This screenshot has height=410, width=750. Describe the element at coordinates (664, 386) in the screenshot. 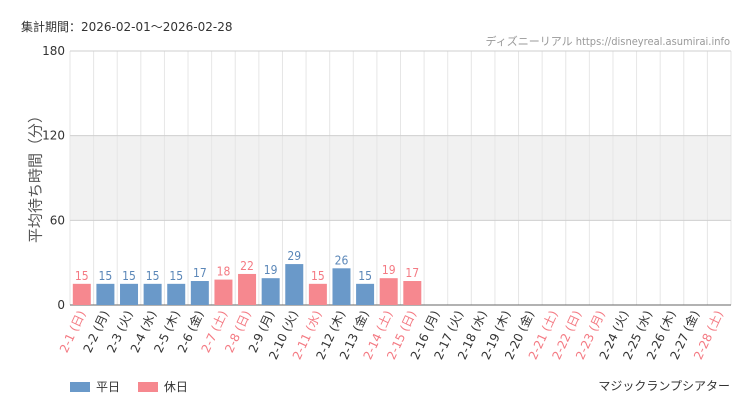

I see `attraction-name: マジックランプシアター` at that location.